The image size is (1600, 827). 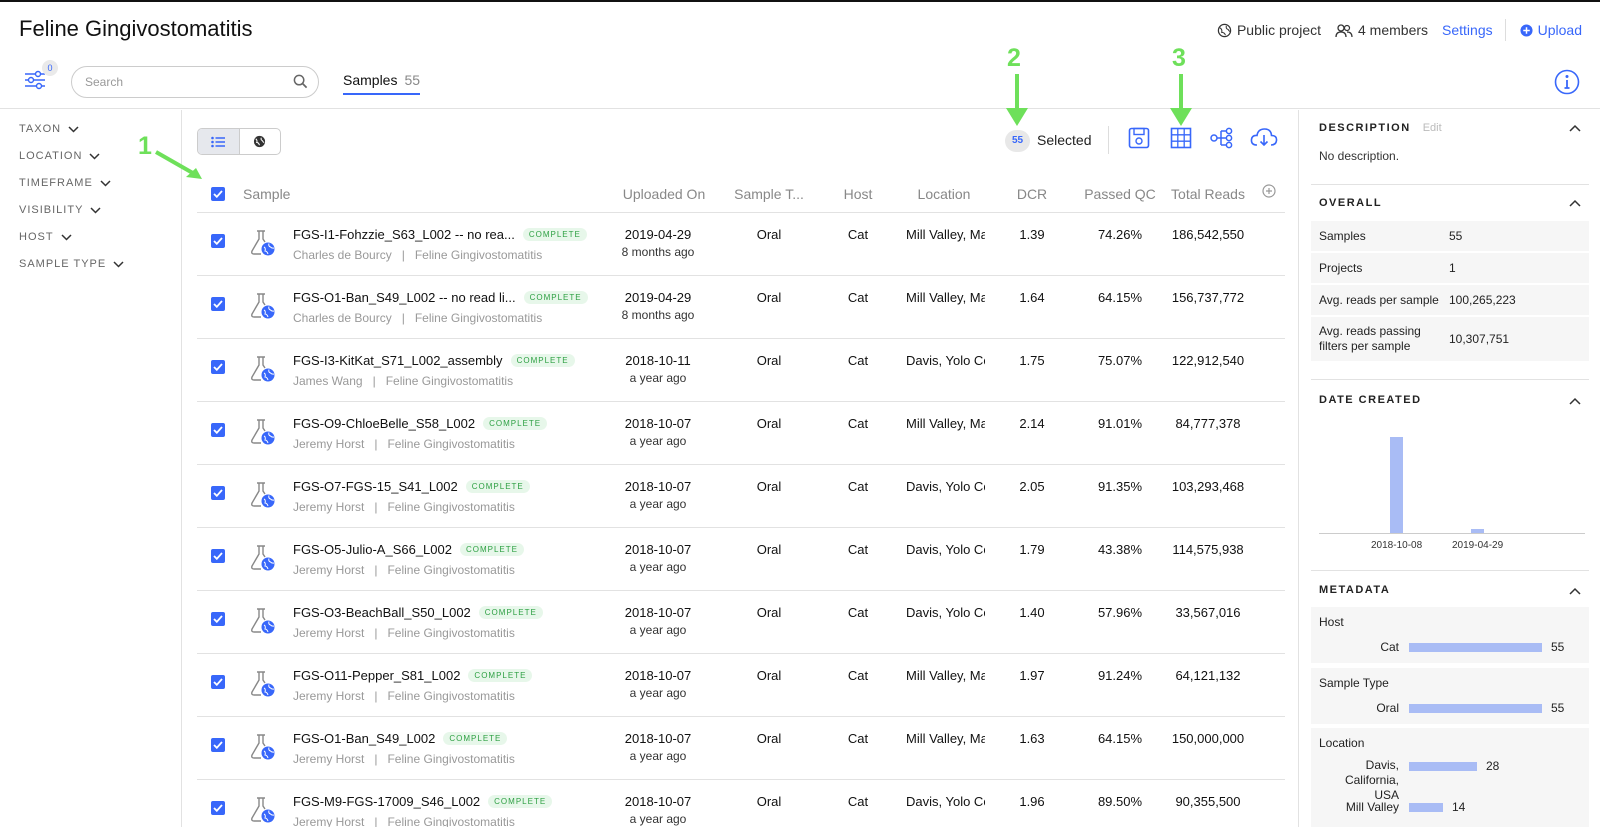 I want to click on view-toggle, so click(x=239, y=141).